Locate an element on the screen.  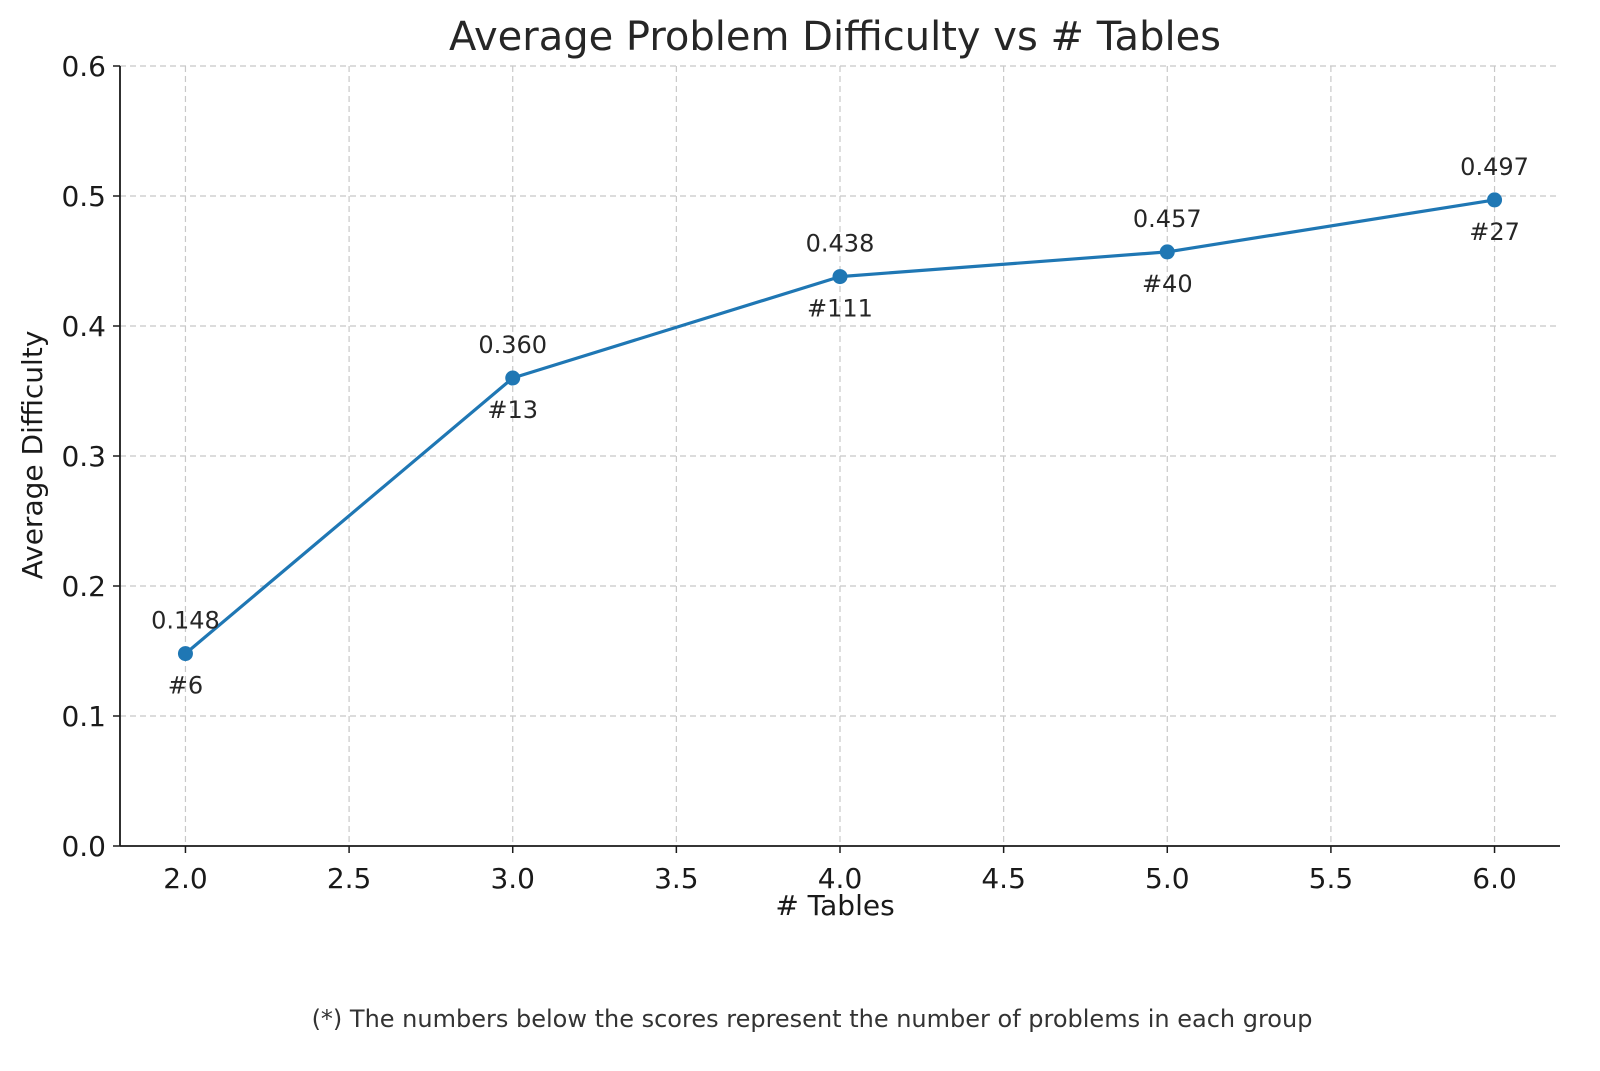
value-label: 0.360 is located at coordinates (512, 345).